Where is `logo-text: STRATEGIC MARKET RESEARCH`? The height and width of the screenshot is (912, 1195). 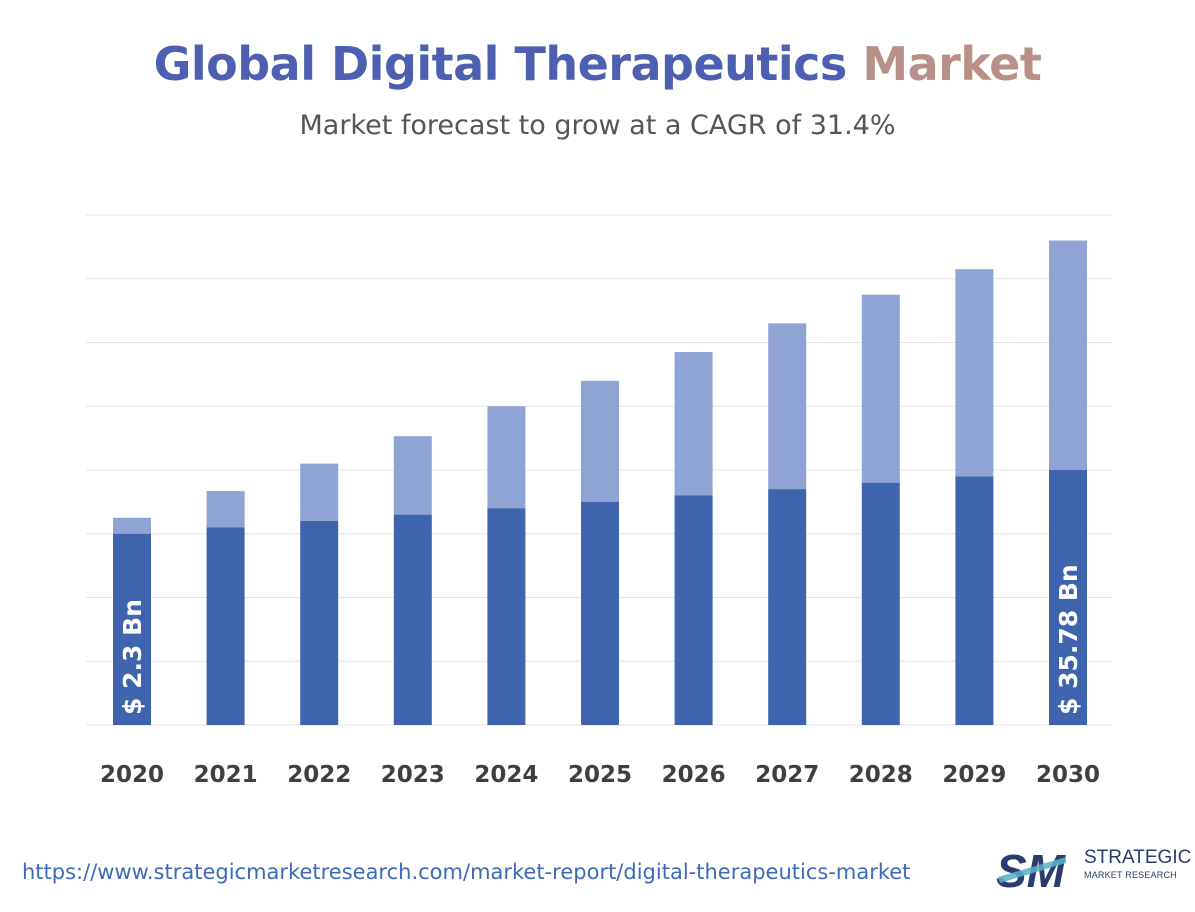 logo-text: STRATEGIC MARKET RESEARCH is located at coordinates (1137, 864).